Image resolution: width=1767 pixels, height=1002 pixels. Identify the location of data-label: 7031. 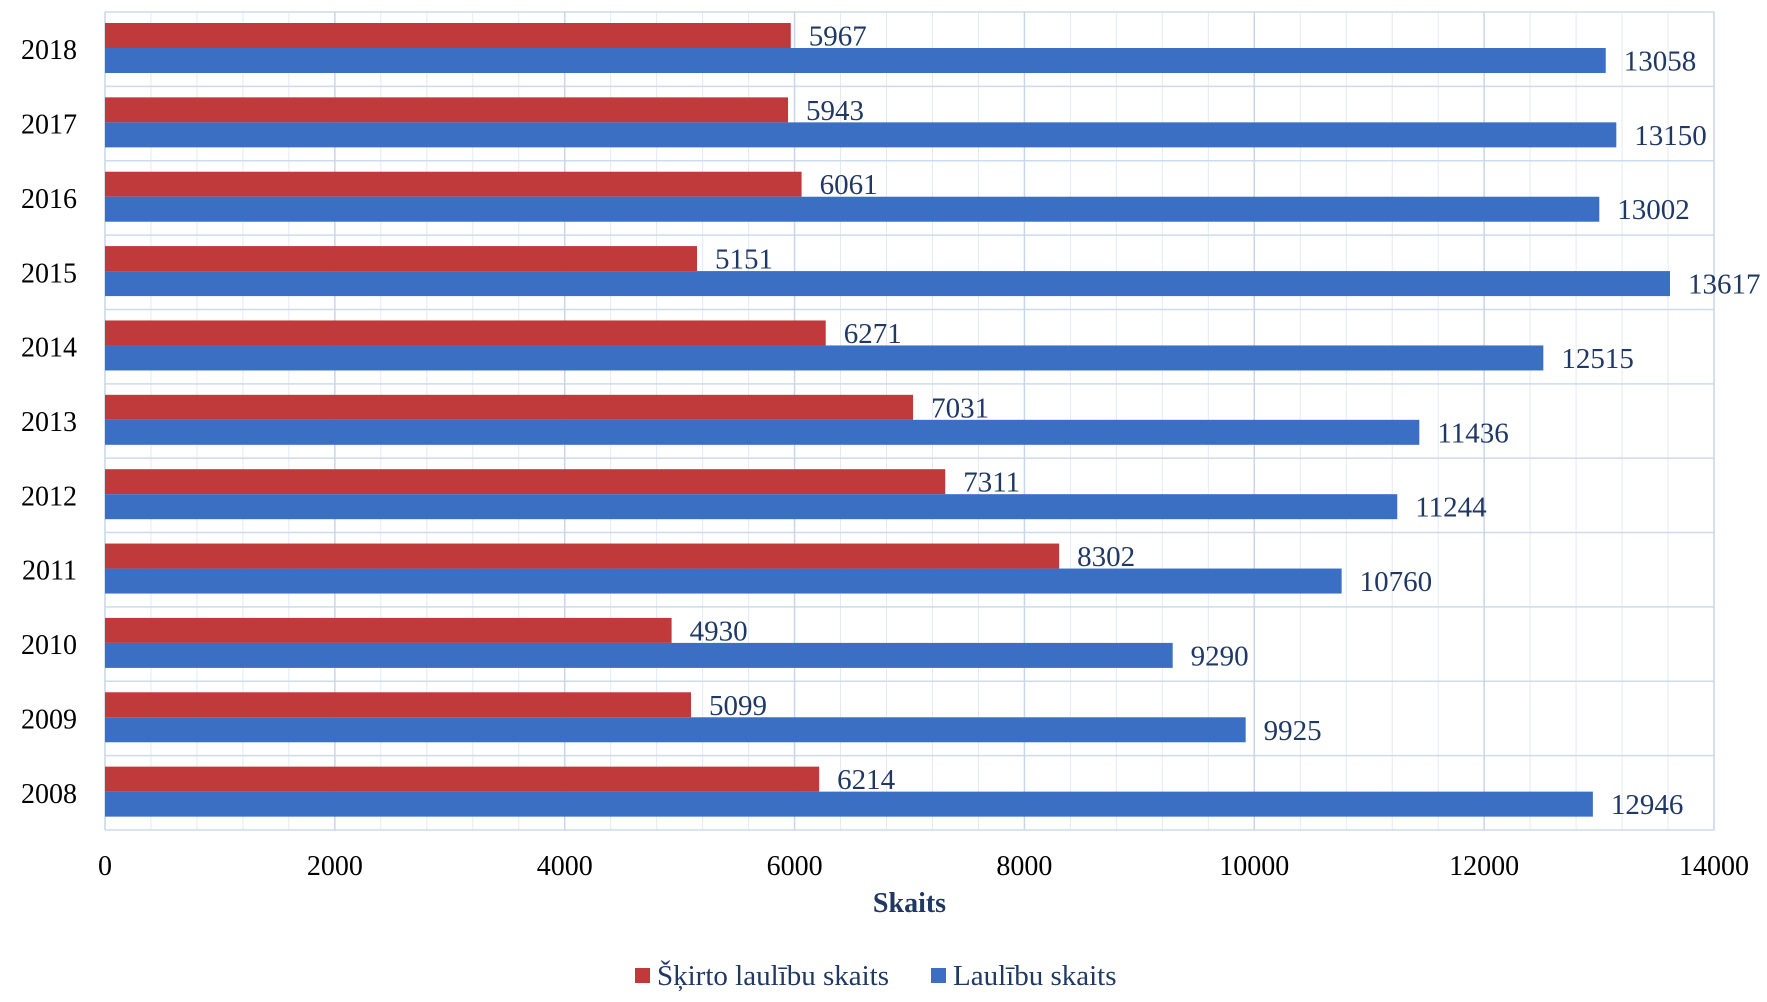
(960, 408).